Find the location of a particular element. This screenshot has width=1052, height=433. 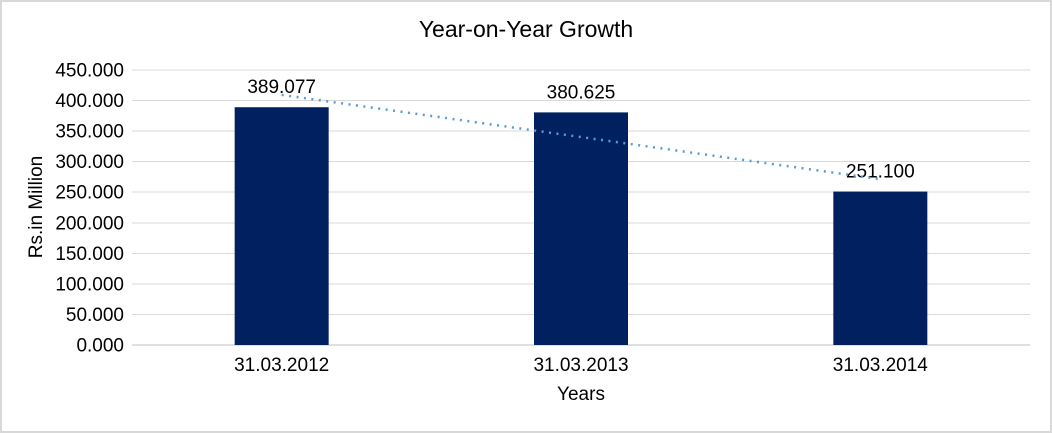

y-tick-label: 100.000 is located at coordinates (89, 284).